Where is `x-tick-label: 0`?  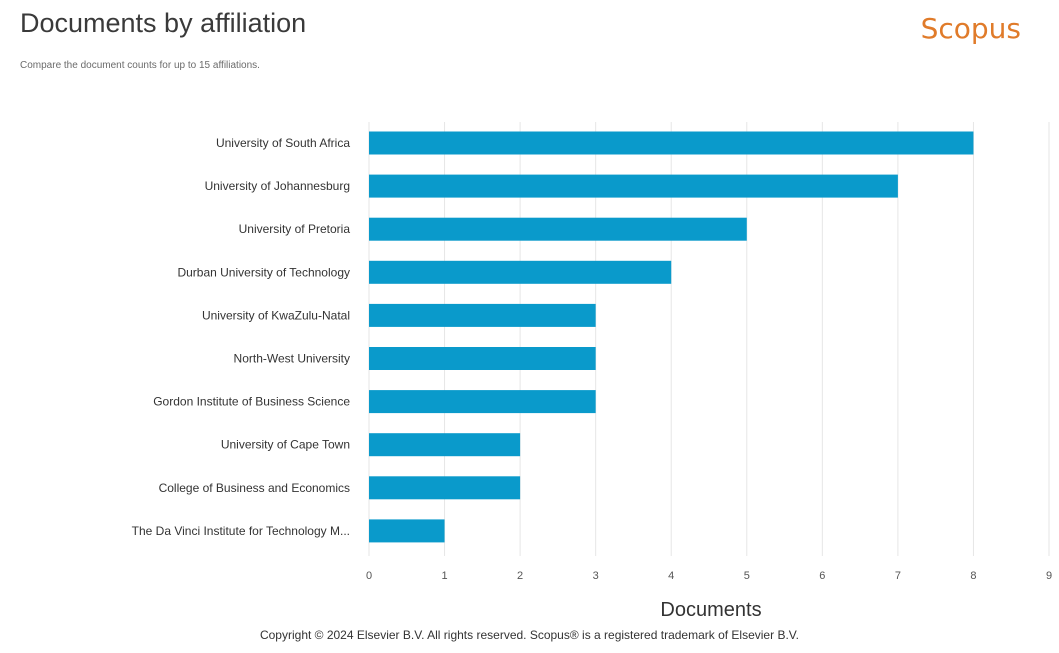 x-tick-label: 0 is located at coordinates (369, 576).